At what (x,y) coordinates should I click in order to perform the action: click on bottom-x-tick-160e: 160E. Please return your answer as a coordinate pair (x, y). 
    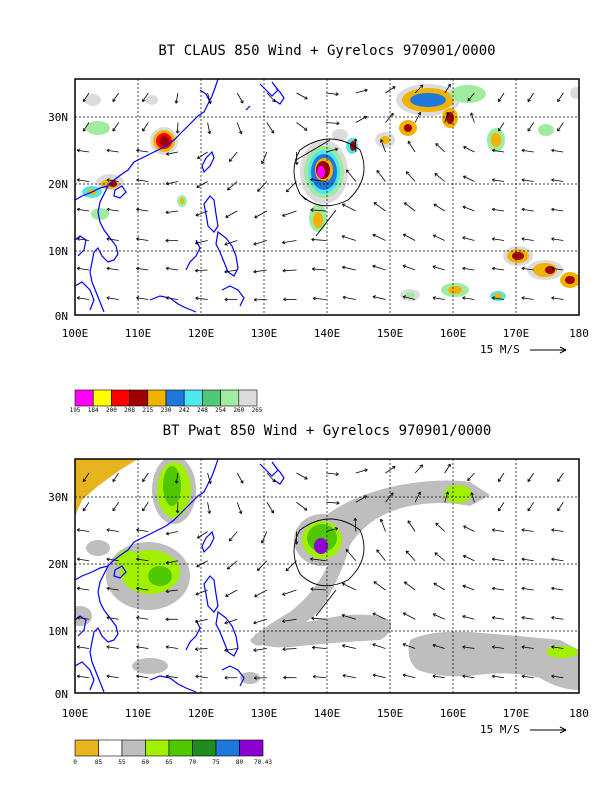
    Looking at the image, I should click on (453, 713).